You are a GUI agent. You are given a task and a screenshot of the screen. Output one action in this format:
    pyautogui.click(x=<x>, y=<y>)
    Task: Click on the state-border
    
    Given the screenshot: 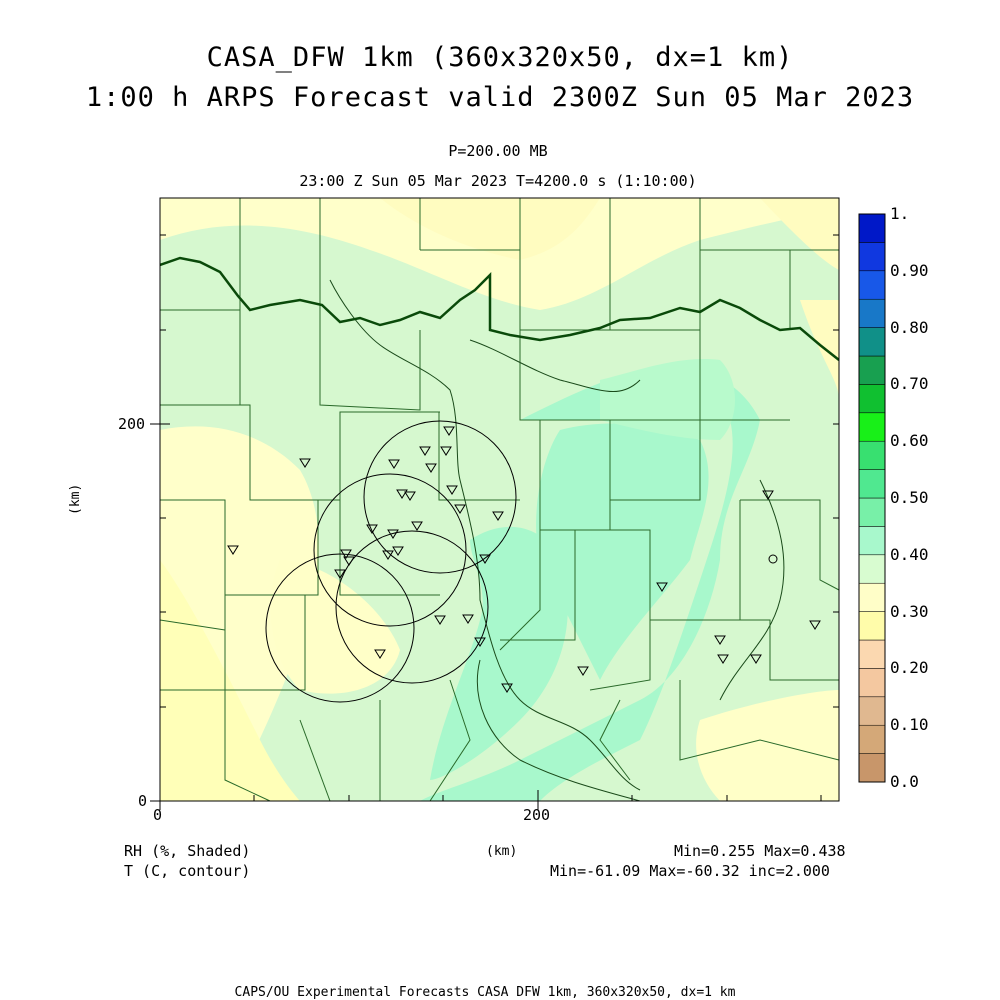 What is the action you would take?
    pyautogui.click(x=499, y=308)
    